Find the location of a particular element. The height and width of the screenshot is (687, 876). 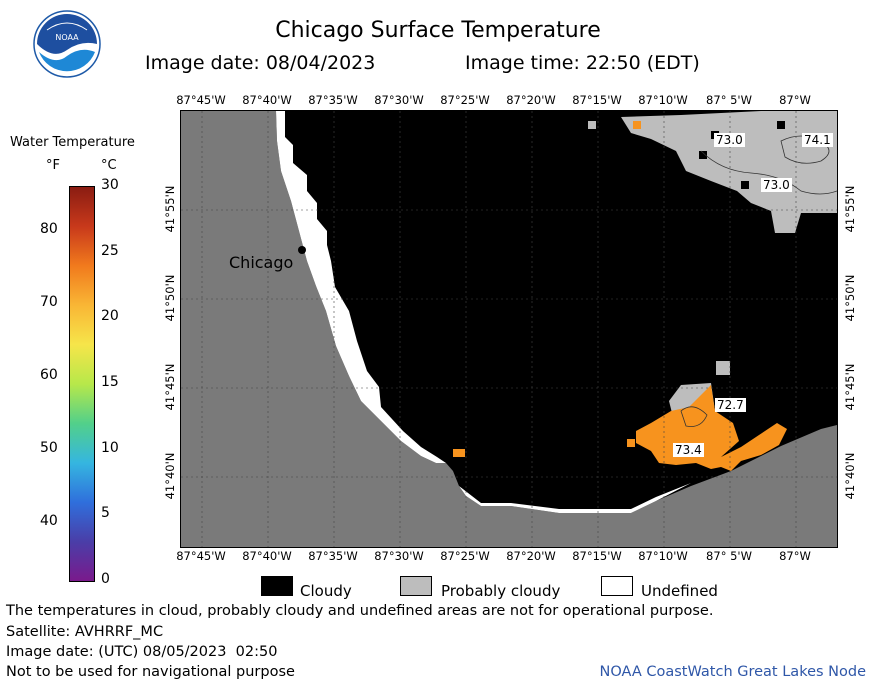

undefined-coast-strip is located at coordinates (361, 287).